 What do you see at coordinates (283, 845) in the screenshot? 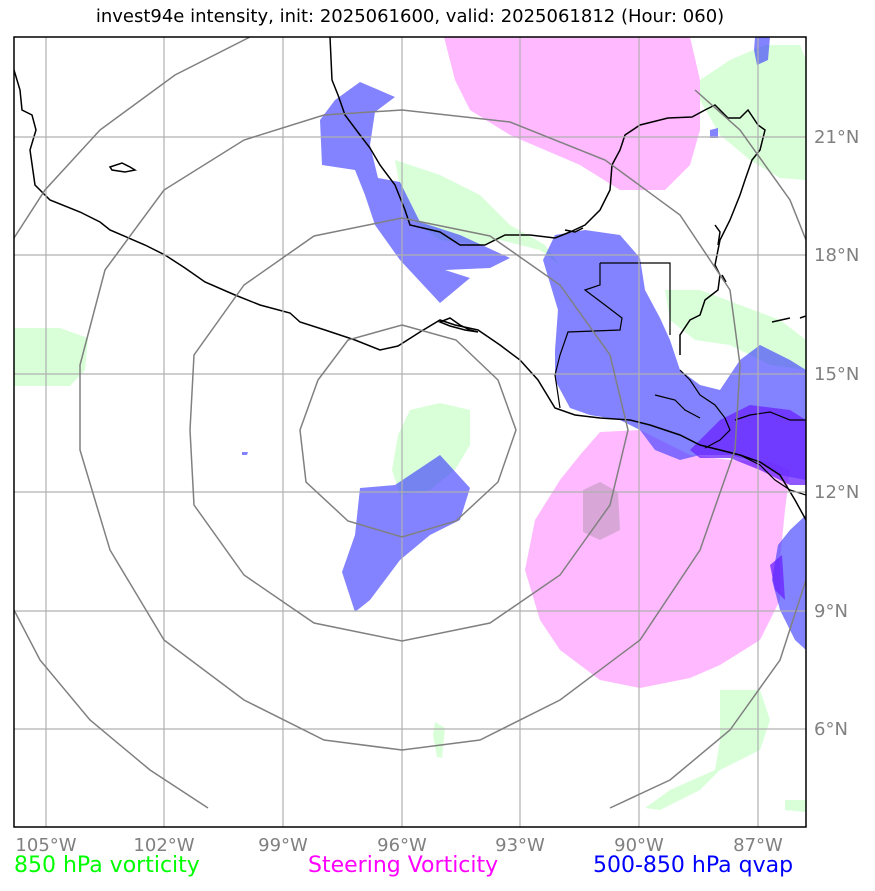
I see `lon-label: 99°W` at bounding box center [283, 845].